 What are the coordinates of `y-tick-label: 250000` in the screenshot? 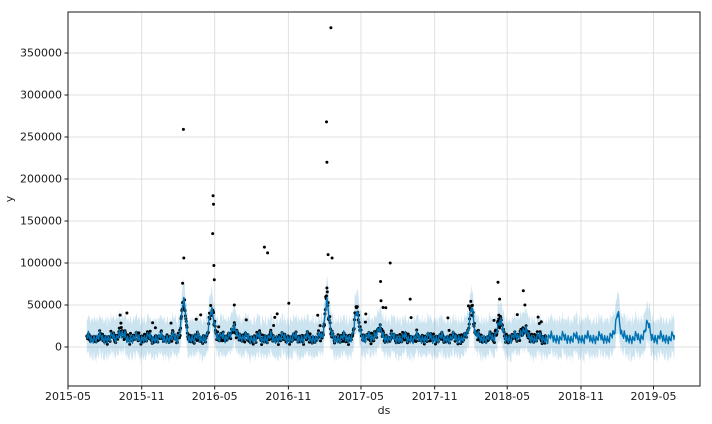 It's located at (41, 137).